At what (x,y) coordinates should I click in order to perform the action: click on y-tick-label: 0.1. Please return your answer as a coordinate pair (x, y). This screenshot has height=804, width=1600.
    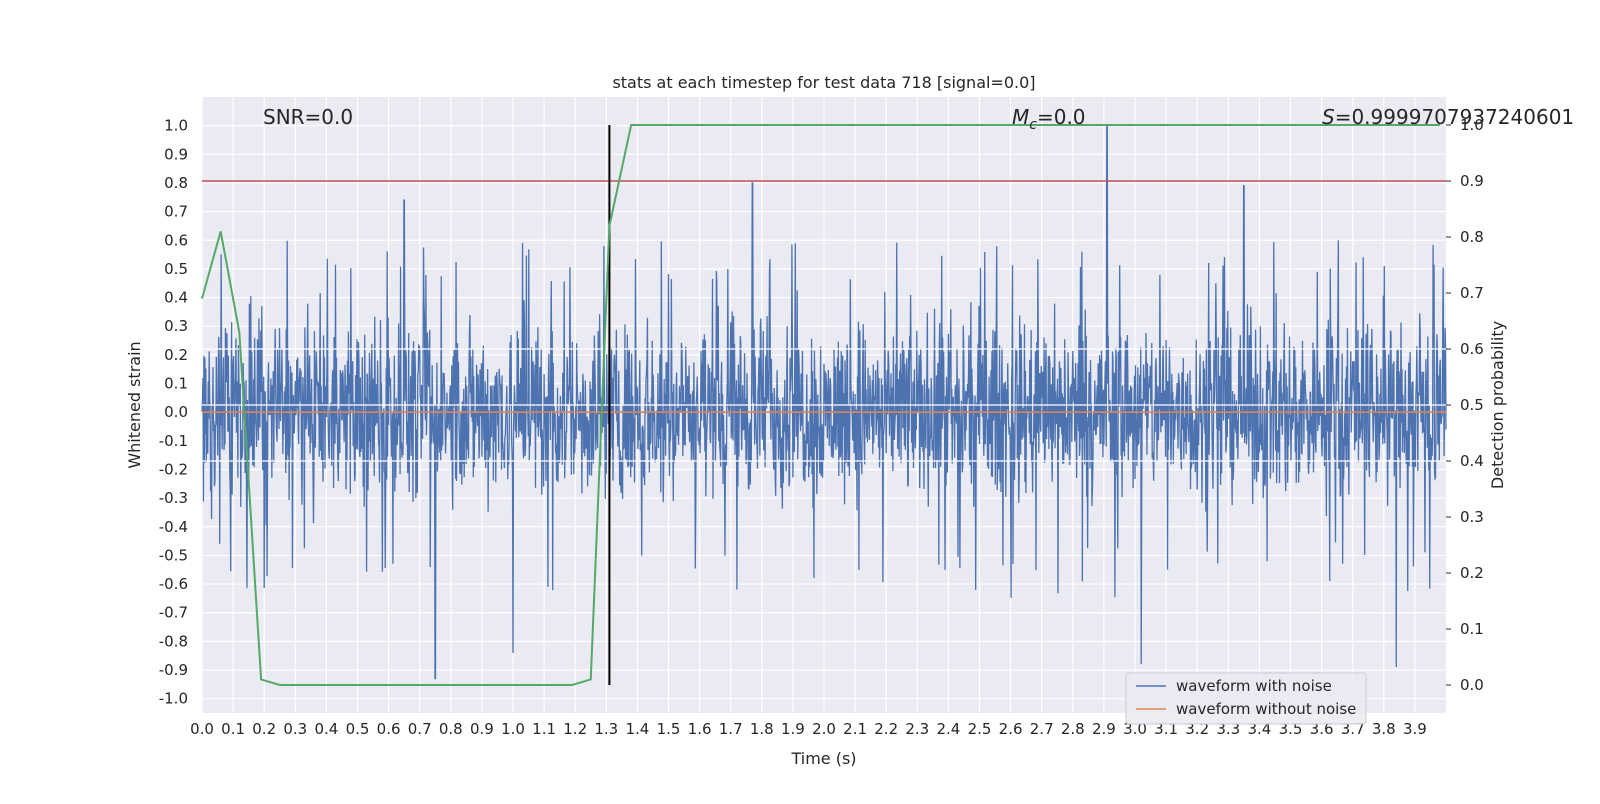
    Looking at the image, I should click on (176, 384).